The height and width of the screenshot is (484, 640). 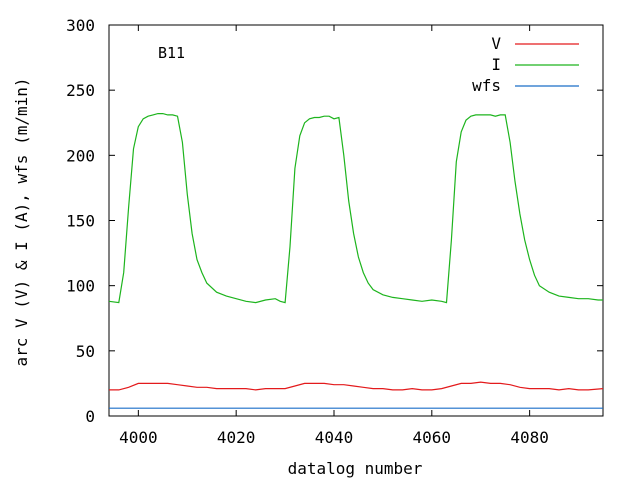 I want to click on annotation-label: B11, so click(x=171, y=53).